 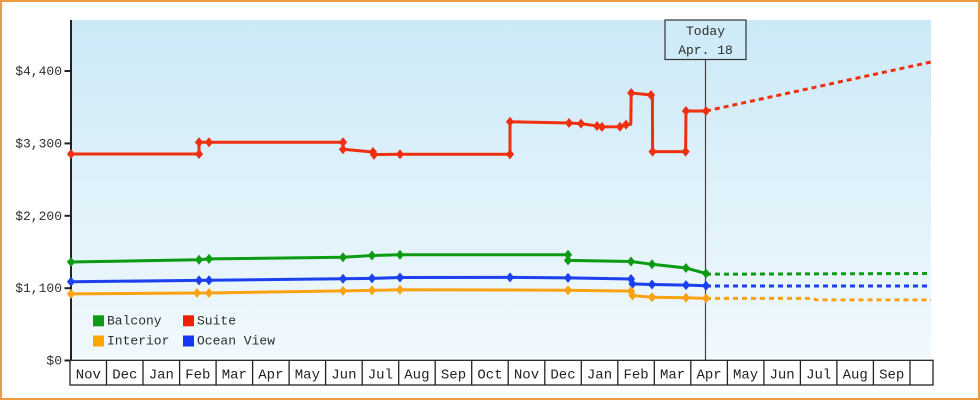 I want to click on svg-text: $4,400, so click(x=38, y=71).